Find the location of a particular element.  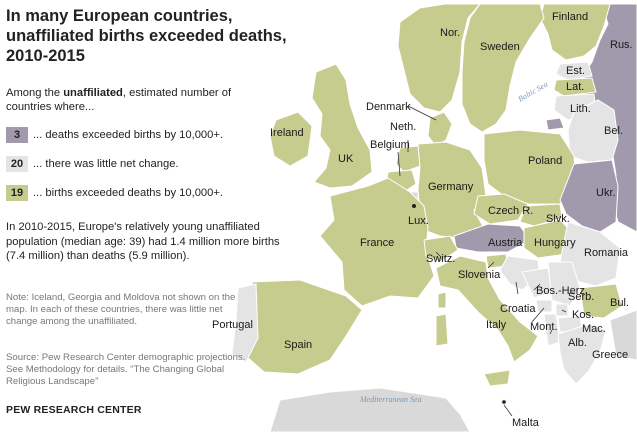

label-belgium: Belgium is located at coordinates (390, 145).